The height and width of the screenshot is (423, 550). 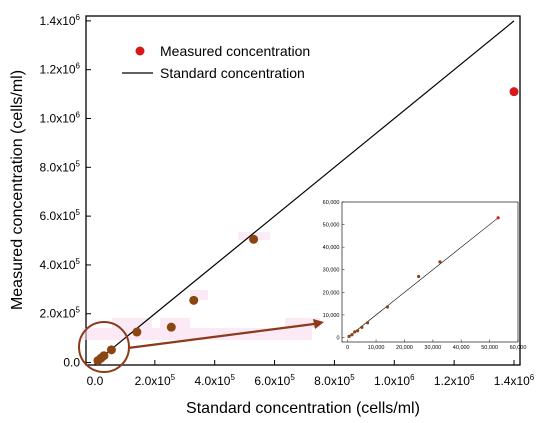 What do you see at coordinates (60, 20) in the screenshot?
I see `y-tick-label: 1.4x10⁶` at bounding box center [60, 20].